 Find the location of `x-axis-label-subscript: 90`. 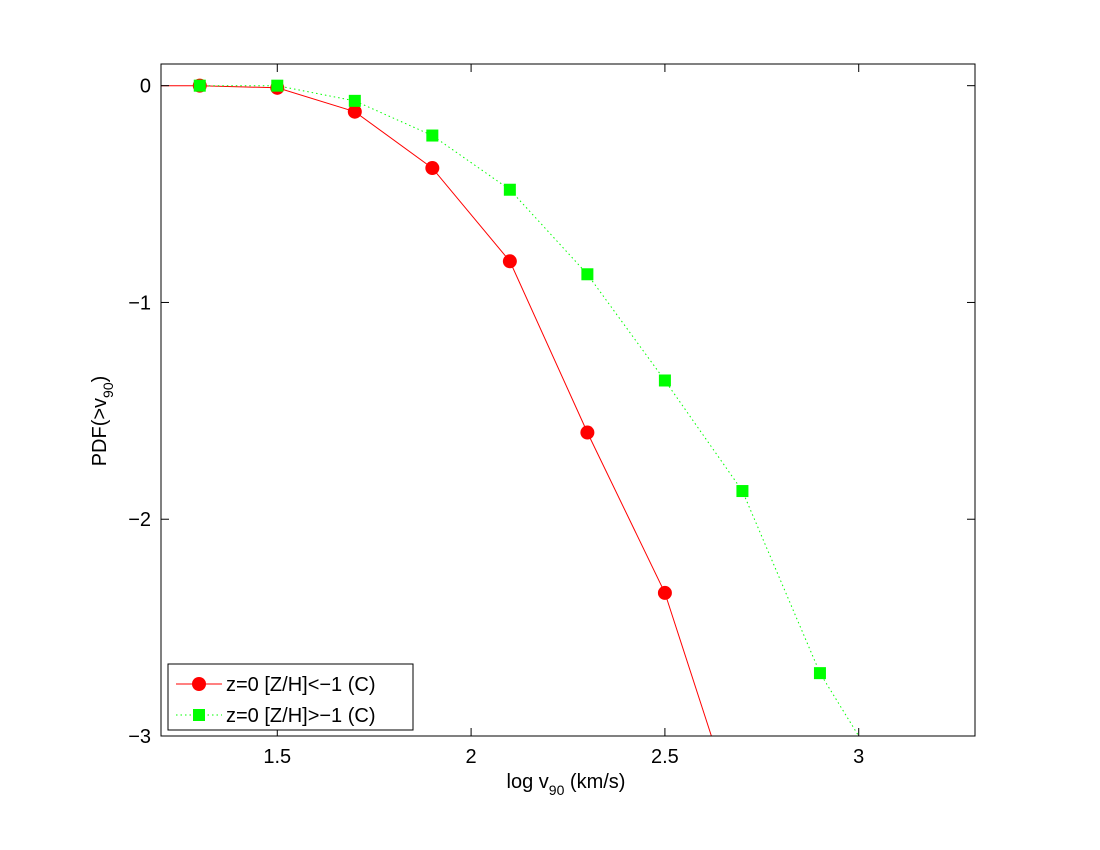

x-axis-label-subscript: 90 is located at coordinates (557, 790).